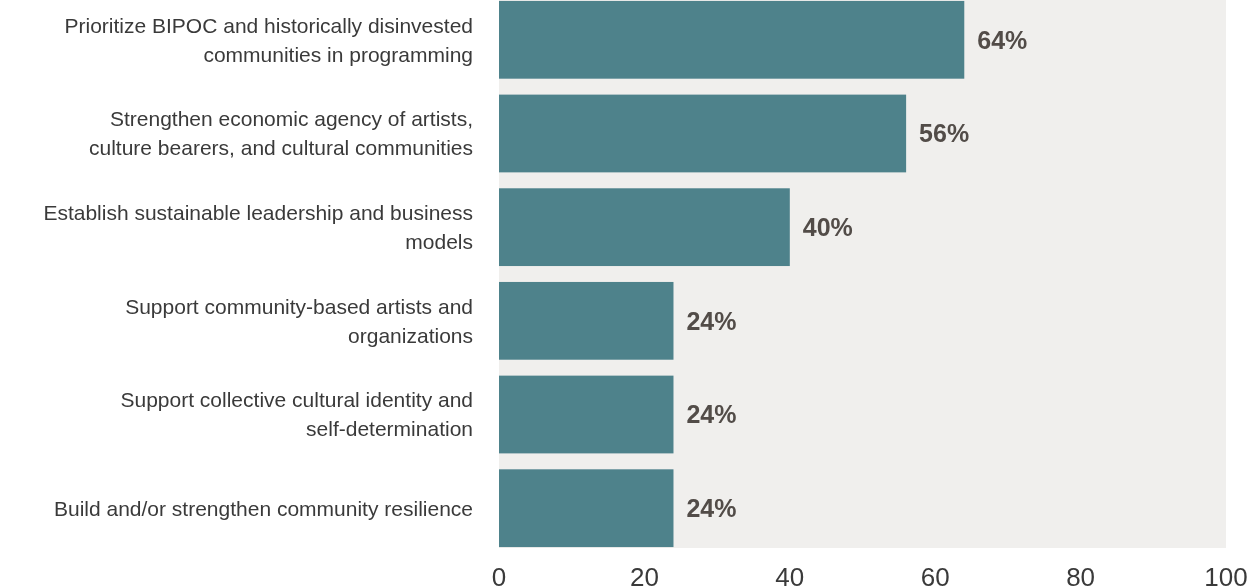 Image resolution: width=1250 pixels, height=588 pixels. What do you see at coordinates (299, 320) in the screenshot?
I see `y-tick-label: Support community-based artists and organizations` at bounding box center [299, 320].